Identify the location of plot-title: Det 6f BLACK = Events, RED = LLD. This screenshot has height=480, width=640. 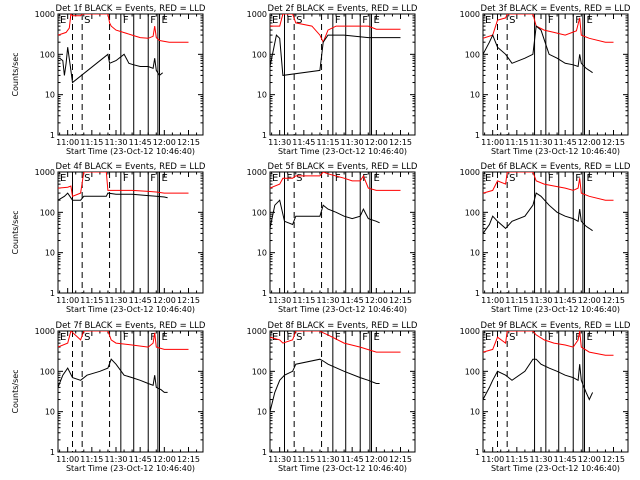
(556, 167).